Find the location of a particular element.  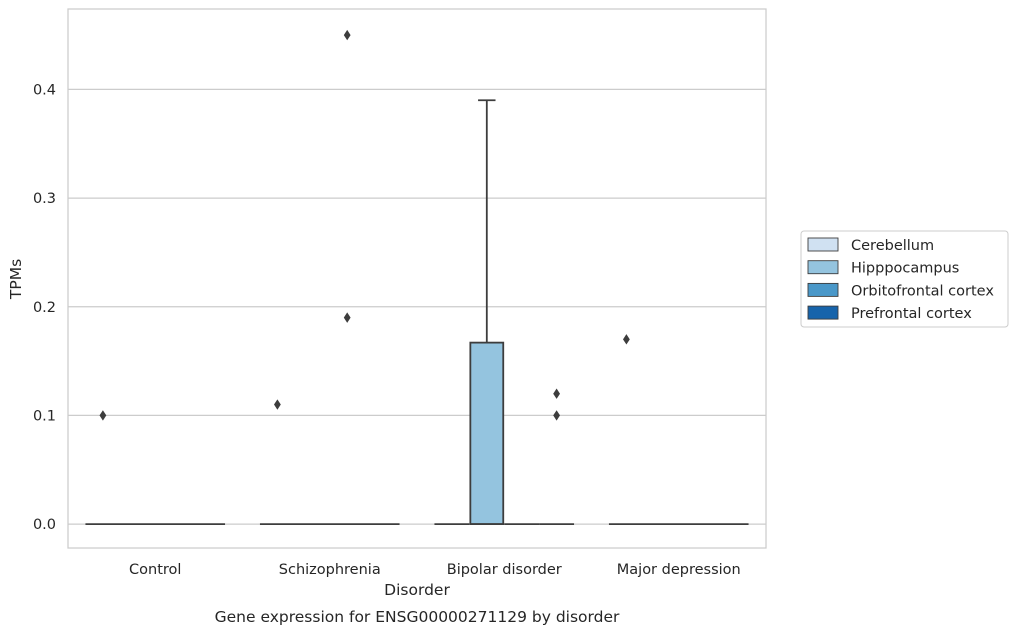

legend-item: Orbitofrontal cortex is located at coordinates (900, 290).